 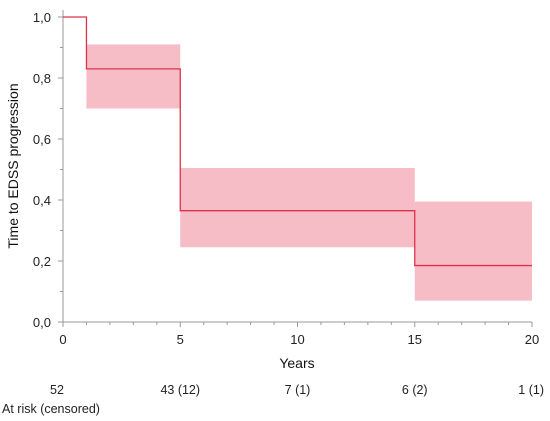 I want to click on at-risk-count: 1 (1), so click(x=531, y=390).